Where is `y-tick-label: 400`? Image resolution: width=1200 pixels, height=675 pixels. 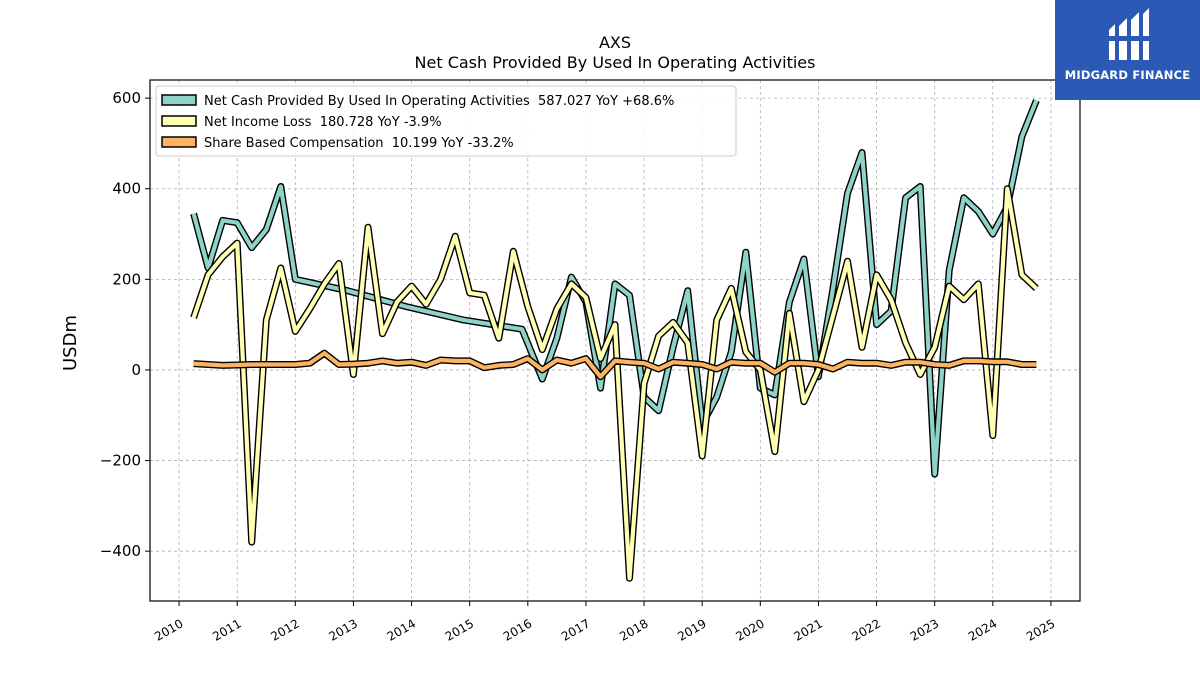
y-tick-label: 400 is located at coordinates (126, 189).